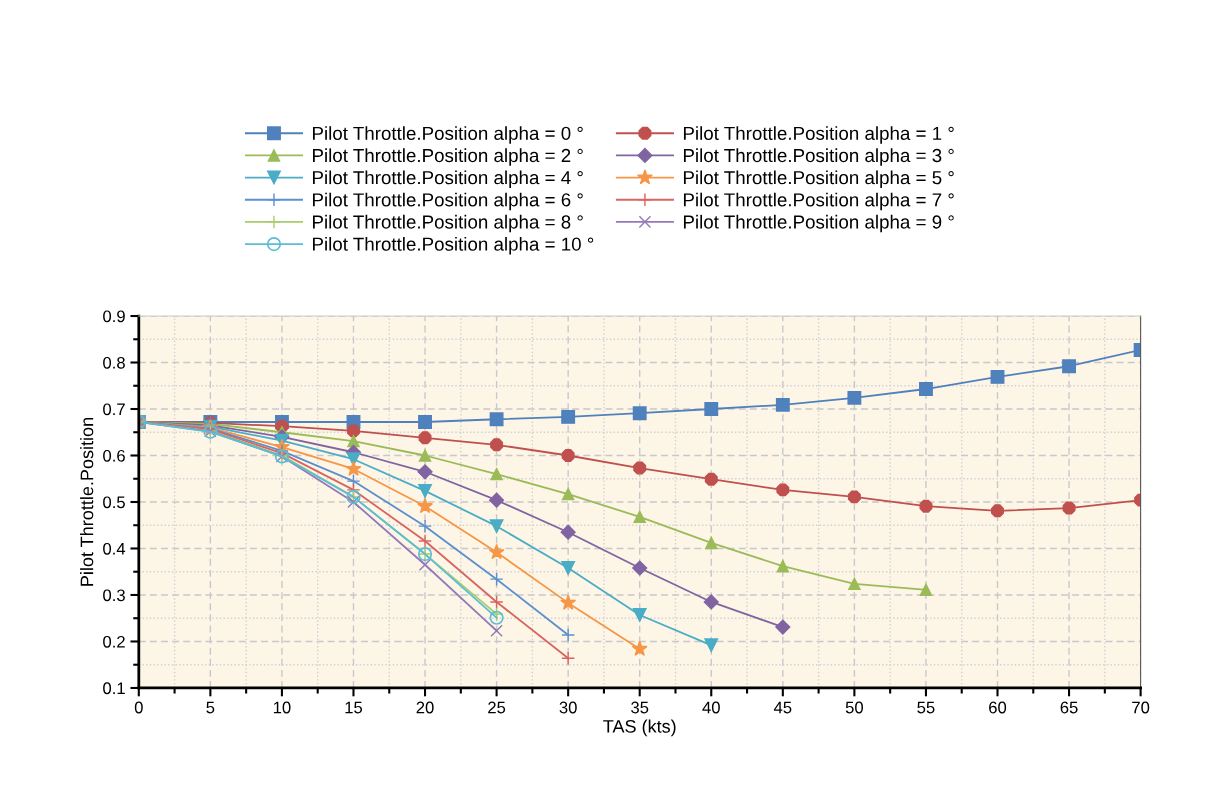 This screenshot has width=1207, height=807. I want to click on x-tick-label: 25, so click(497, 707).